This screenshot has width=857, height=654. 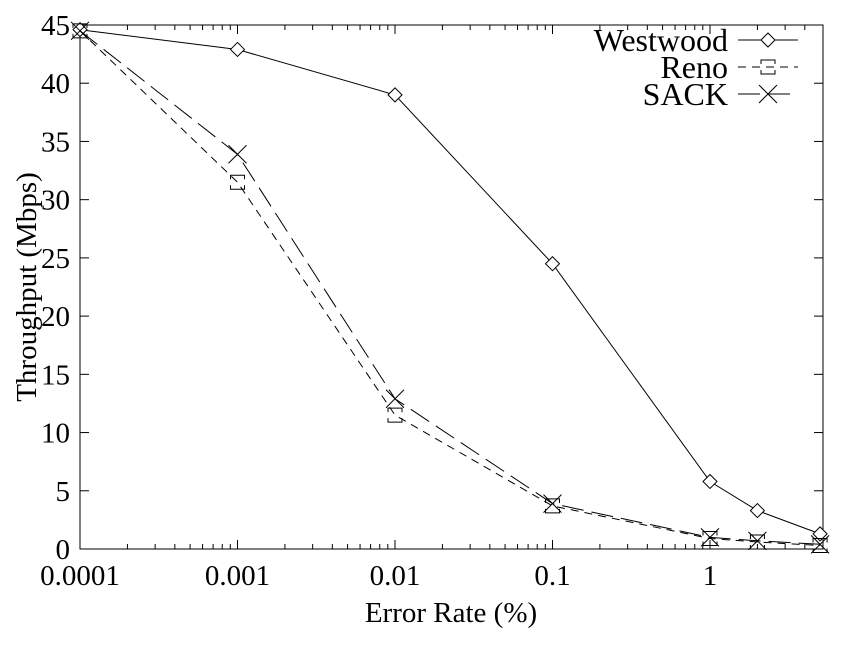 What do you see at coordinates (55, 259) in the screenshot?
I see `y-tick-label: 25` at bounding box center [55, 259].